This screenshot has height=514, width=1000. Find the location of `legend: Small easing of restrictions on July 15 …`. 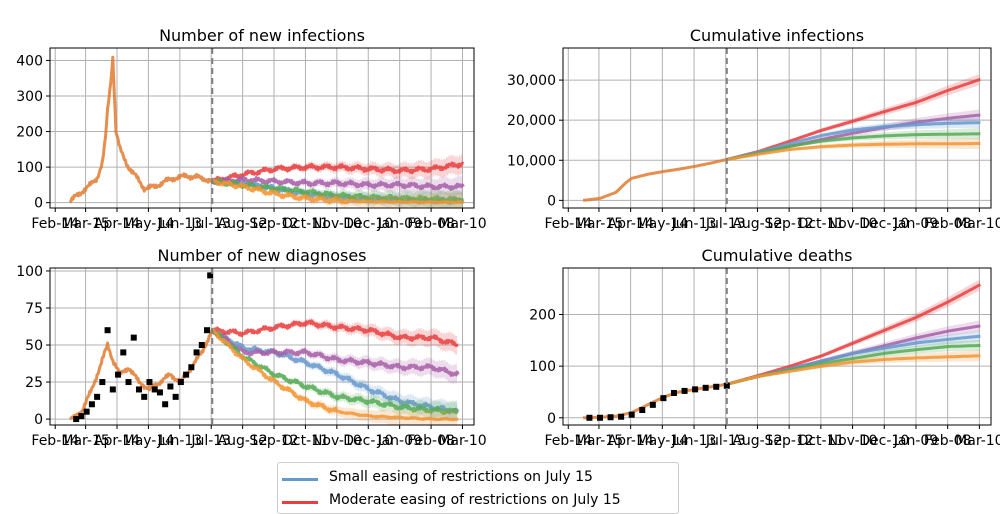

legend: Small easing of restrictions on July 15 … is located at coordinates (478, 488).